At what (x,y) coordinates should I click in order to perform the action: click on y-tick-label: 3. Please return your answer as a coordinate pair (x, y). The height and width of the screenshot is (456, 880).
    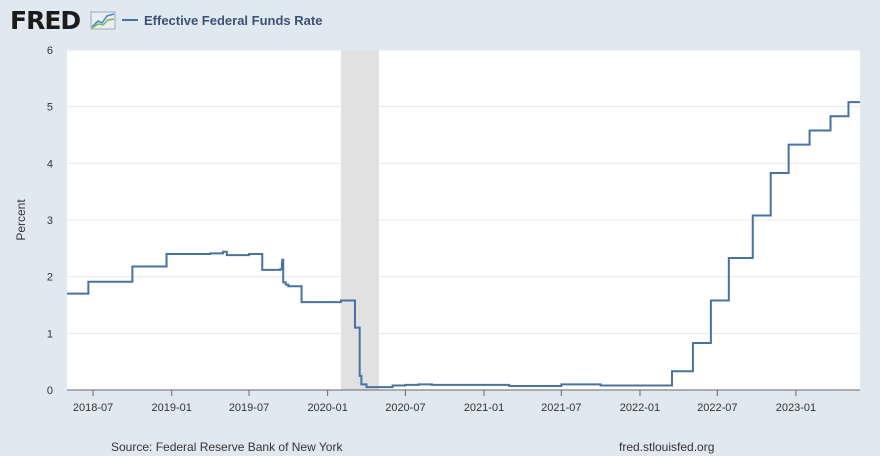
    Looking at the image, I should click on (50, 221).